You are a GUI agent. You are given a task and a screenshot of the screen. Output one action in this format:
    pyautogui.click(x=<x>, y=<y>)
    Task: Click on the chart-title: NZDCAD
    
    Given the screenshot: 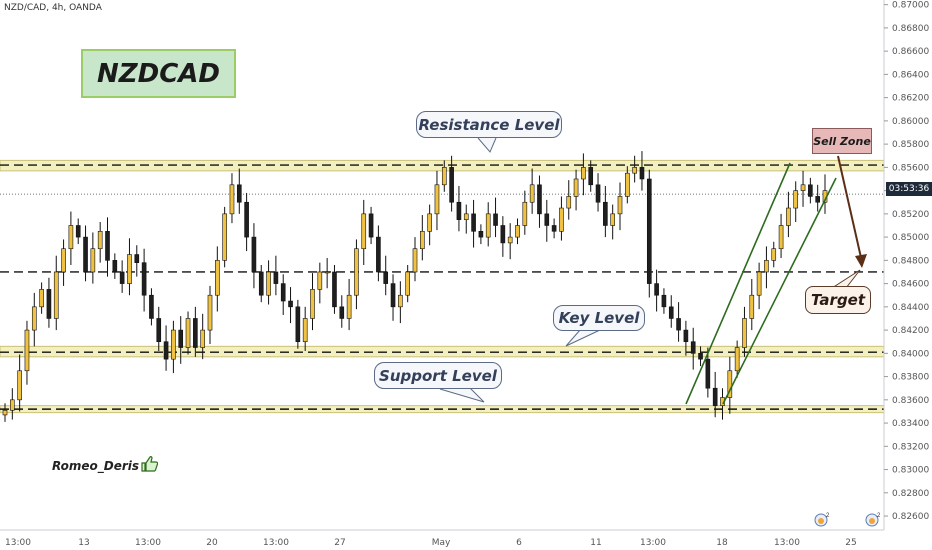 What is the action you would take?
    pyautogui.click(x=158, y=73)
    